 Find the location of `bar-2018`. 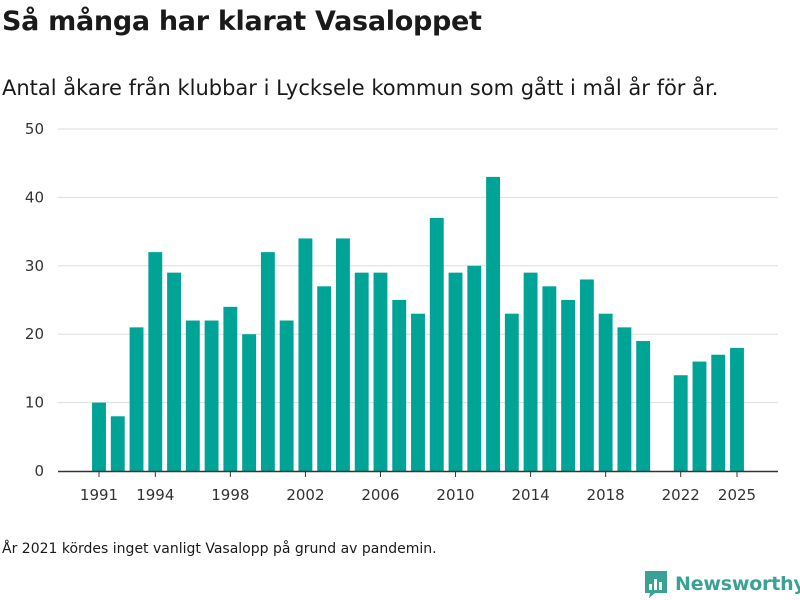

bar-2018 is located at coordinates (605, 392).